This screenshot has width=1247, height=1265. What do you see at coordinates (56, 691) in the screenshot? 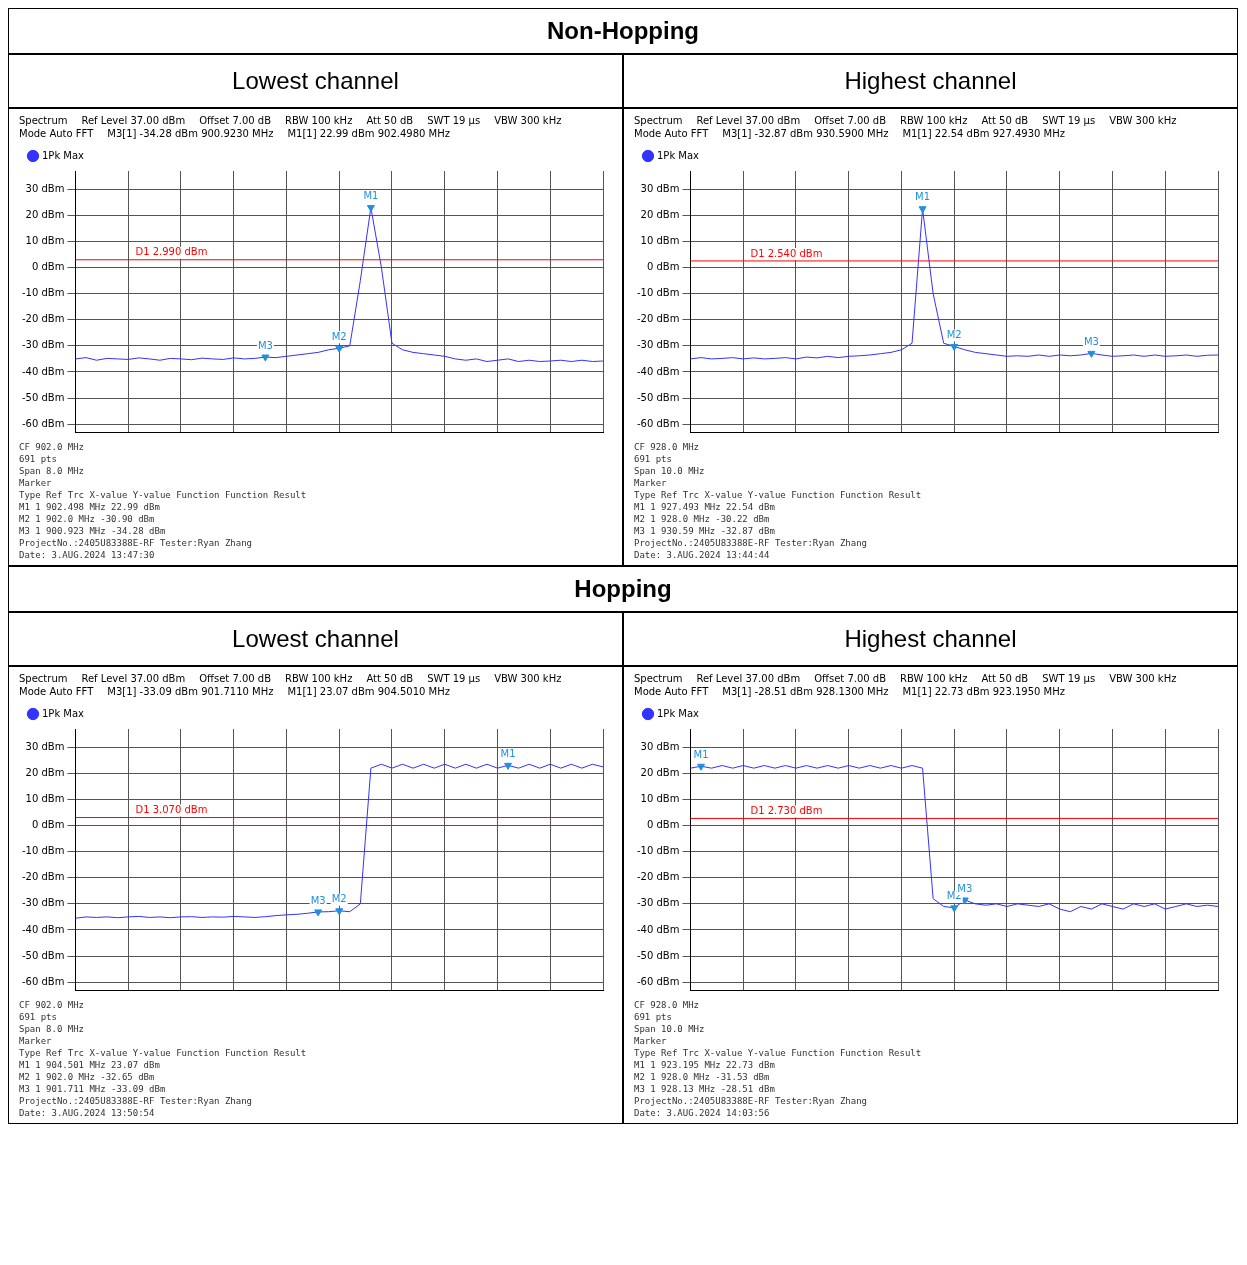
I see `text: Mode Auto FFT` at bounding box center [56, 691].